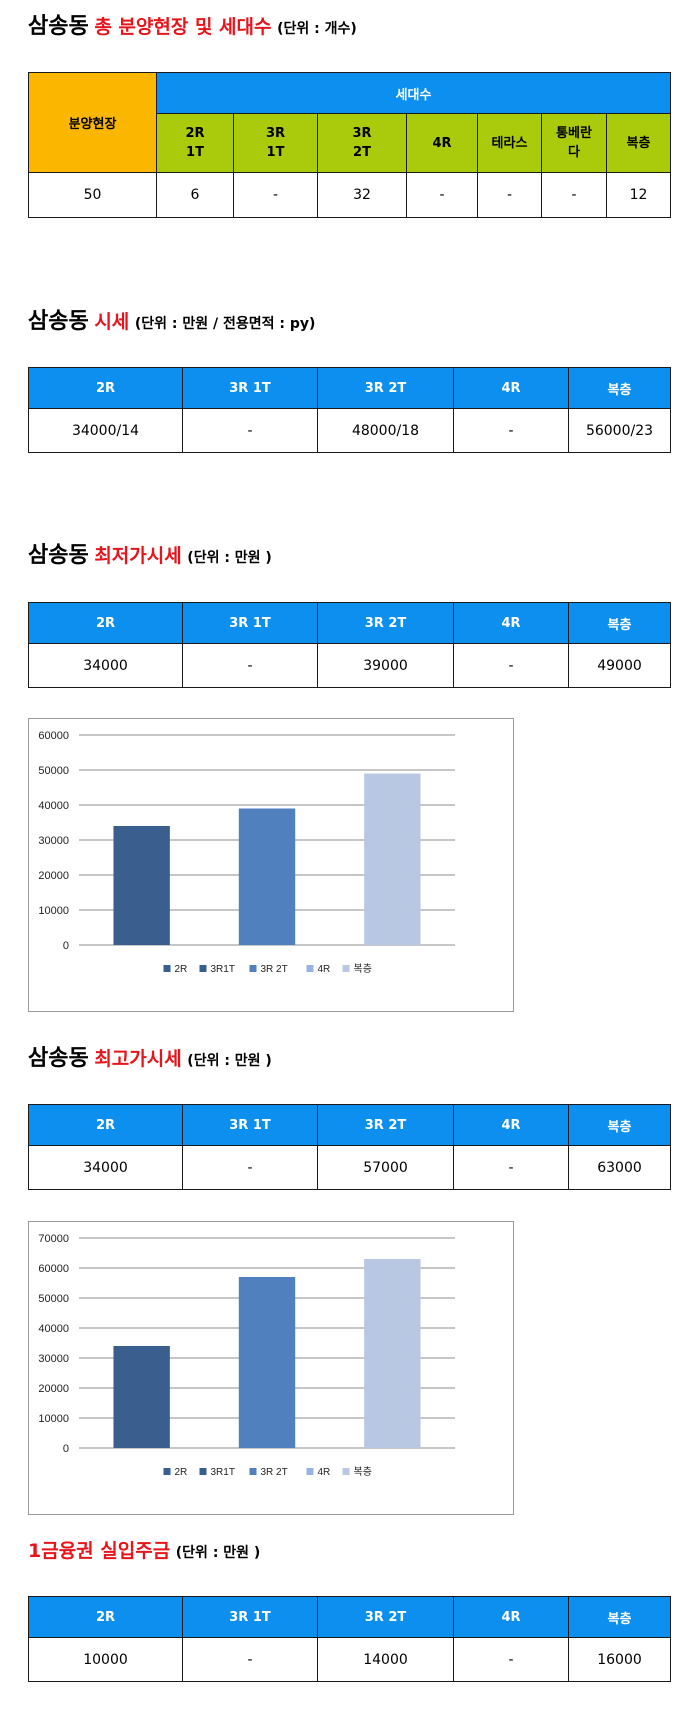 The height and width of the screenshot is (1717, 697). I want to click on units-column-headers: 2R 1T 3R 1T 3R 2T 4R 테라스 통베란 다 복층, so click(350, 143).